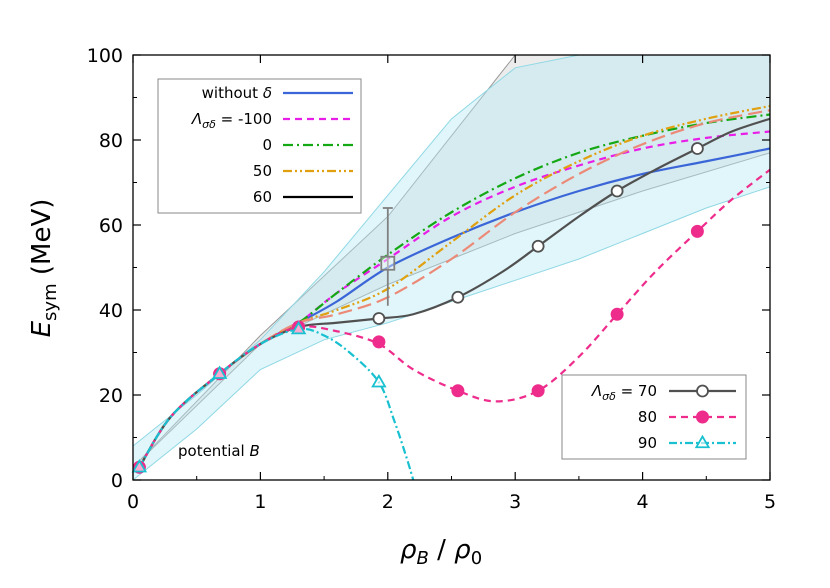 Image resolution: width=830 pixels, height=588 pixels. I want to click on y-tick-label: 60, so click(111, 226).